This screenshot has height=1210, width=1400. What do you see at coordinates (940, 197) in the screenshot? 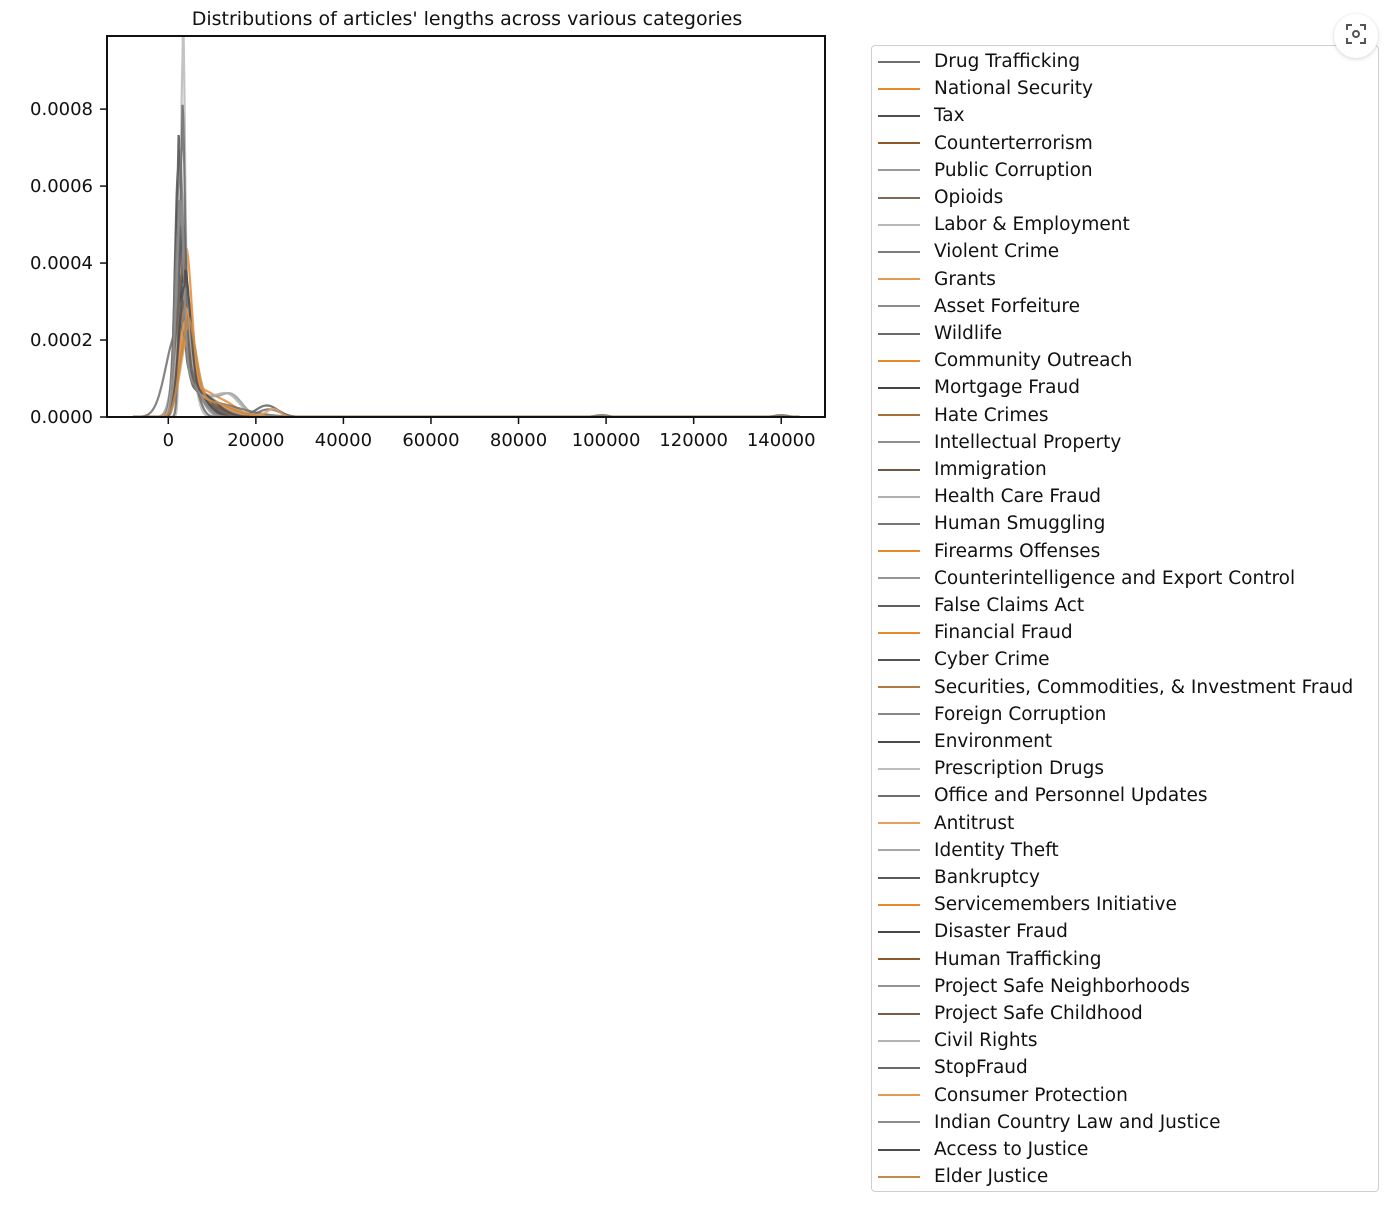
I see `legend-item: Opioids` at bounding box center [940, 197].